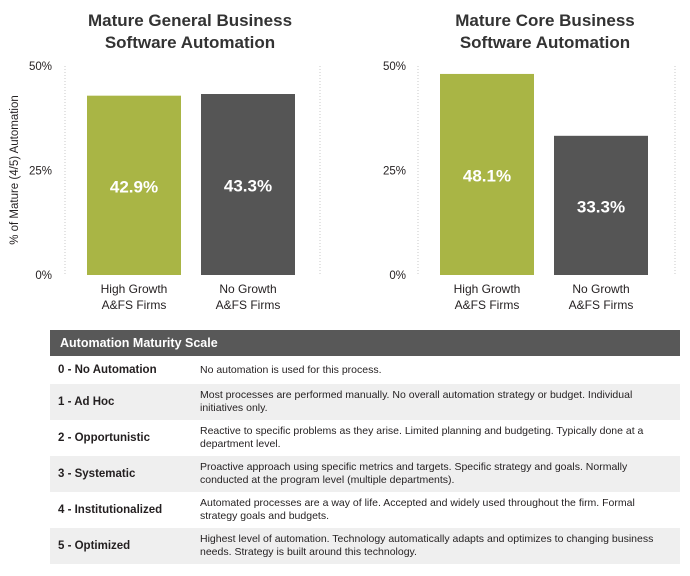  What do you see at coordinates (121, 474) in the screenshot?
I see `level-cell: 3 - Systematic` at bounding box center [121, 474].